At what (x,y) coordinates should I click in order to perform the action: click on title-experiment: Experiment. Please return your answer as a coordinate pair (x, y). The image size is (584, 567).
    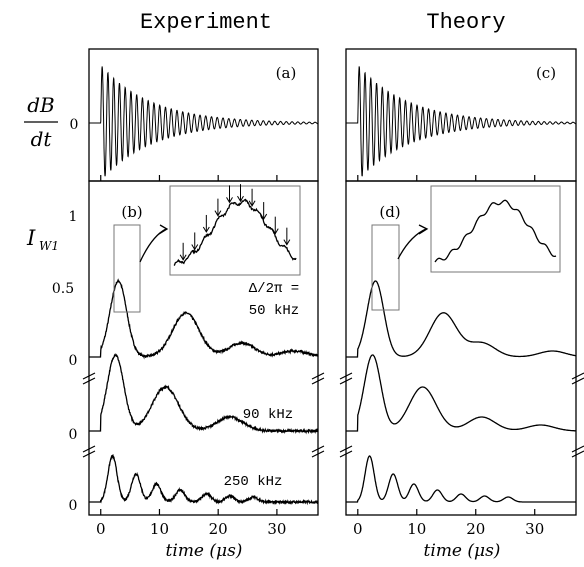
    Looking at the image, I should click on (206, 22).